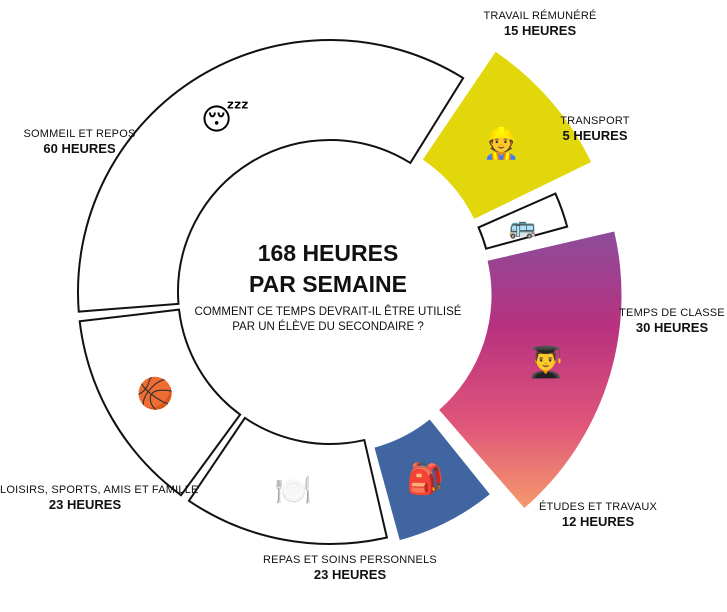  What do you see at coordinates (672, 313) in the screenshot?
I see `label-classe-category: TEMPS DE CLASSE` at bounding box center [672, 313].